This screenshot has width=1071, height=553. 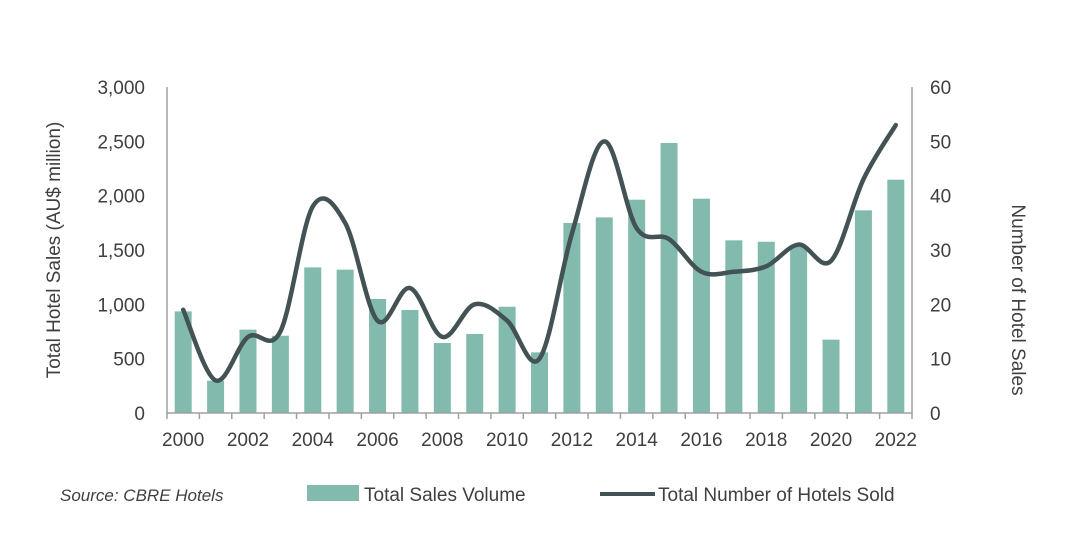 What do you see at coordinates (935, 414) in the screenshot?
I see `y-tick-label-right: 0` at bounding box center [935, 414].